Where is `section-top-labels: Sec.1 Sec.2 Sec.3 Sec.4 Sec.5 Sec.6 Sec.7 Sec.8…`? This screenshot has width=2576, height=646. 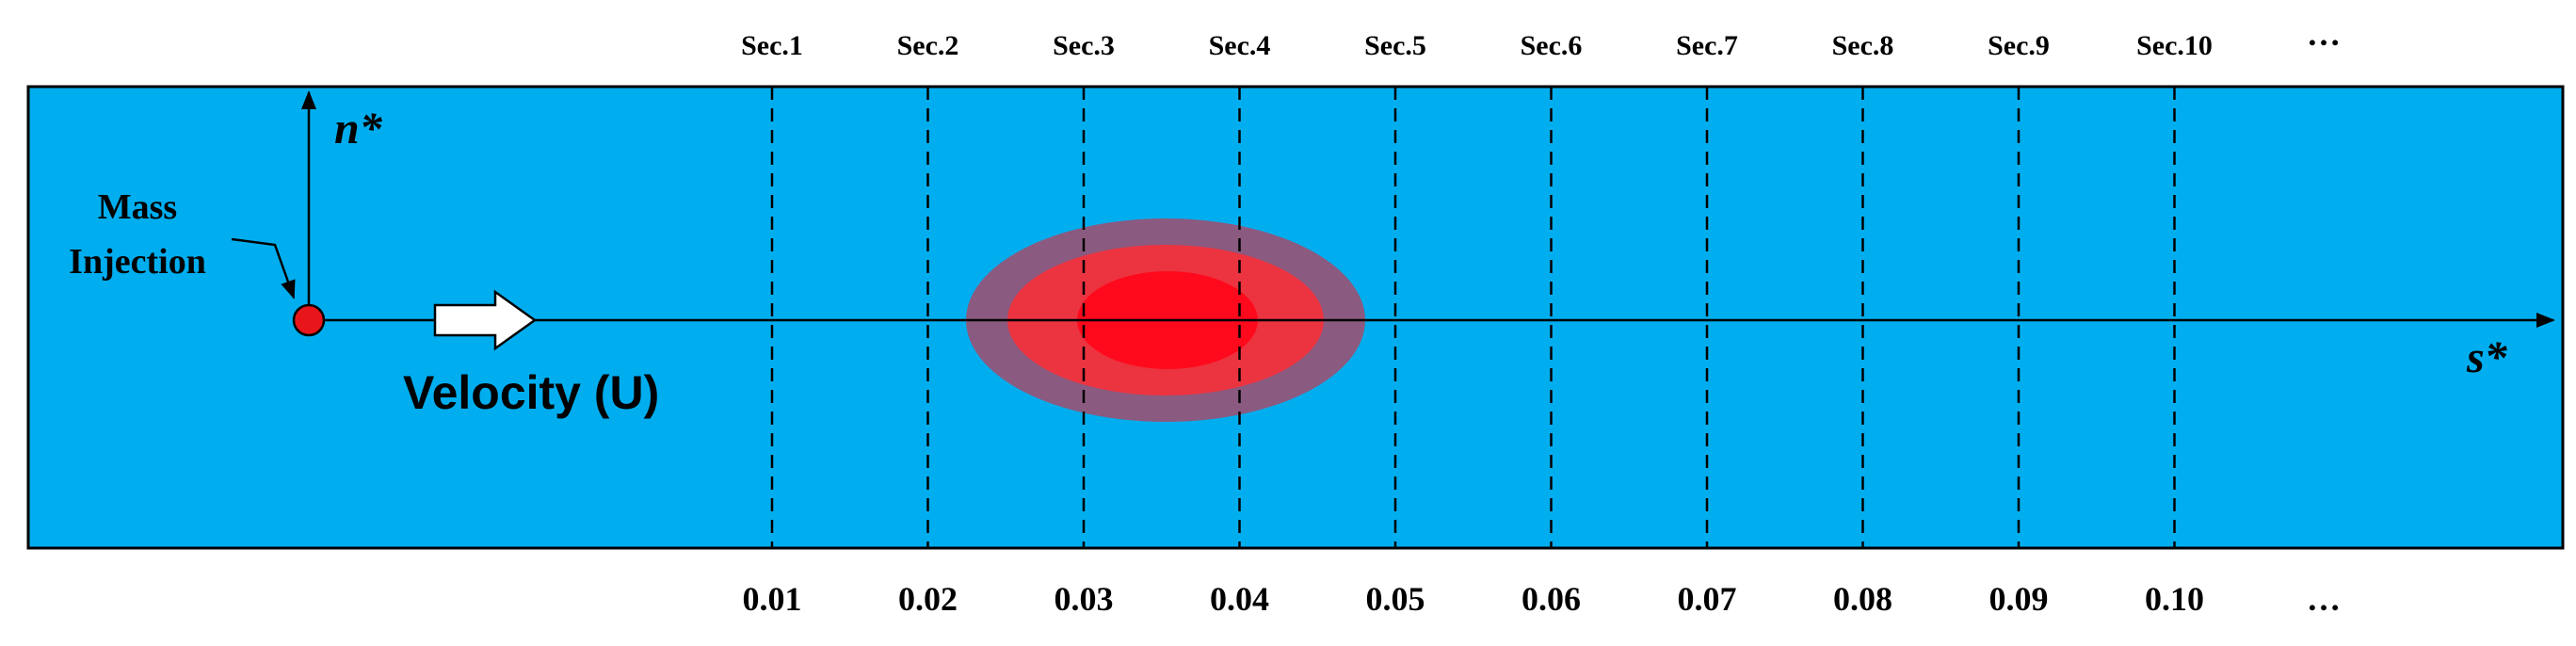 section-top-labels: Sec.1 Sec.2 Sec.3 Sec.4 Sec.5 Sec.6 Sec.7 Sec.8… is located at coordinates (1477, 46).